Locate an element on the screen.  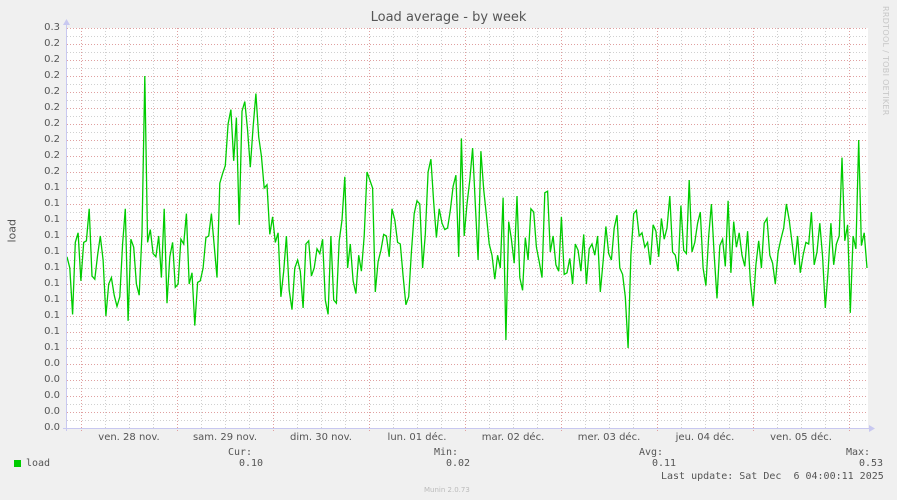
rrdtool-watermark: RRDTOOL / TOBI OETIKER is located at coordinates (885, 61).